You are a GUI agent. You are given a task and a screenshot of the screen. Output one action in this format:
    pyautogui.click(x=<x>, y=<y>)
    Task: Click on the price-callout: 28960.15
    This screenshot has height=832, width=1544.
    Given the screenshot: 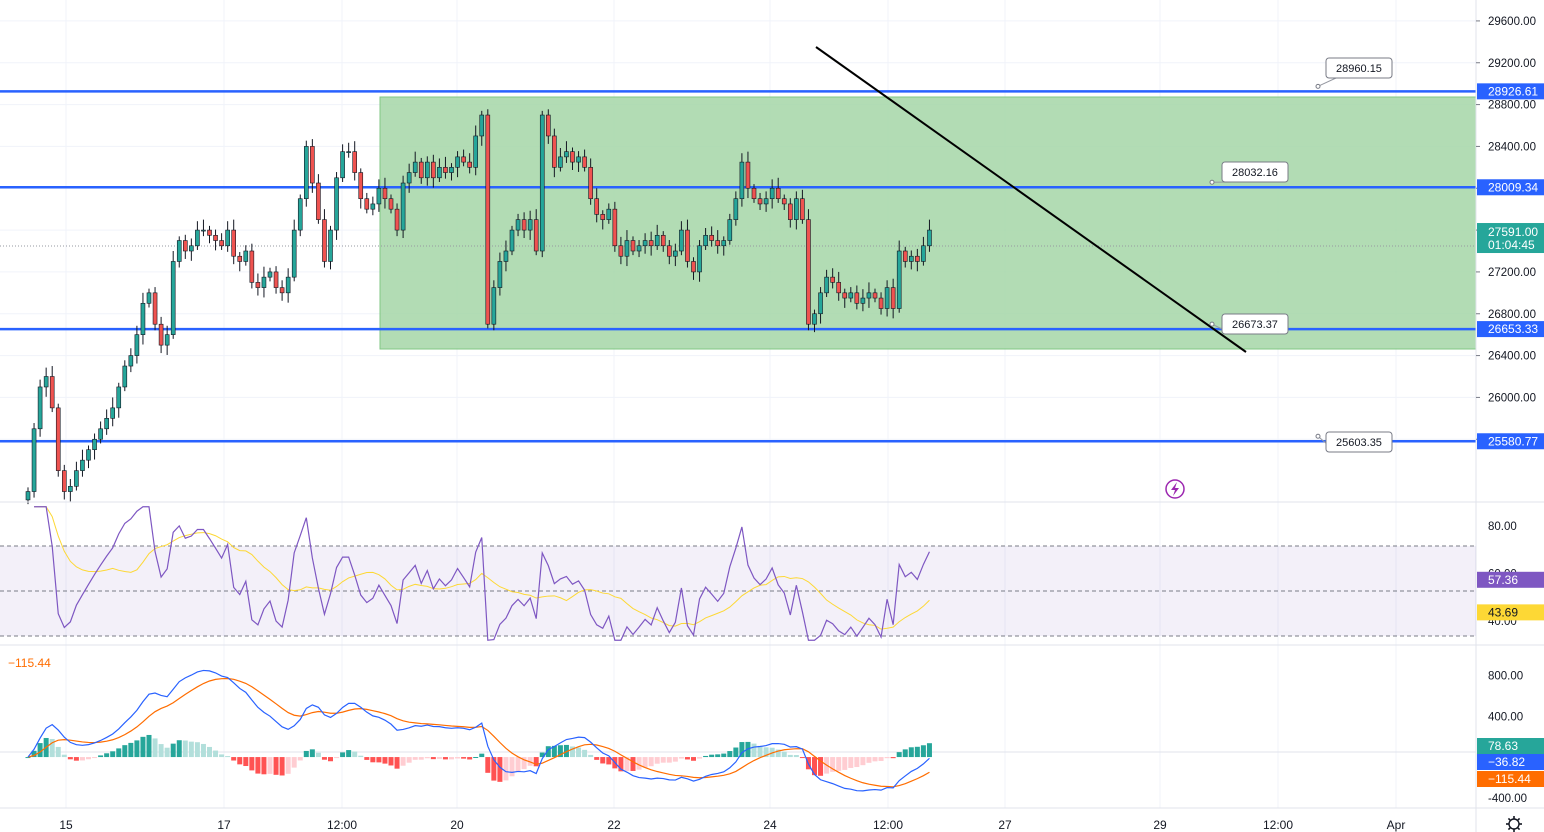 What is the action you would take?
    pyautogui.click(x=1354, y=73)
    